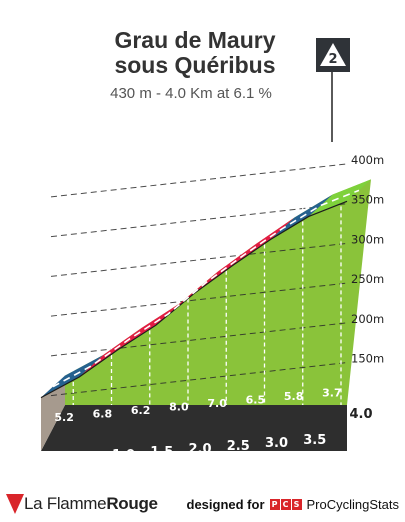 The height and width of the screenshot is (522, 405). I want to click on km-label: 1.0, so click(123, 455).